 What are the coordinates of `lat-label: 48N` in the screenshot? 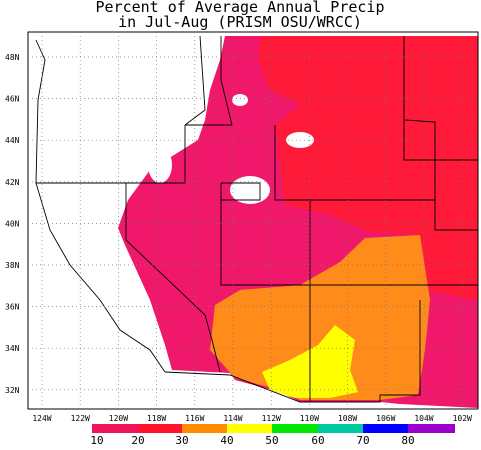 It's located at (12, 57).